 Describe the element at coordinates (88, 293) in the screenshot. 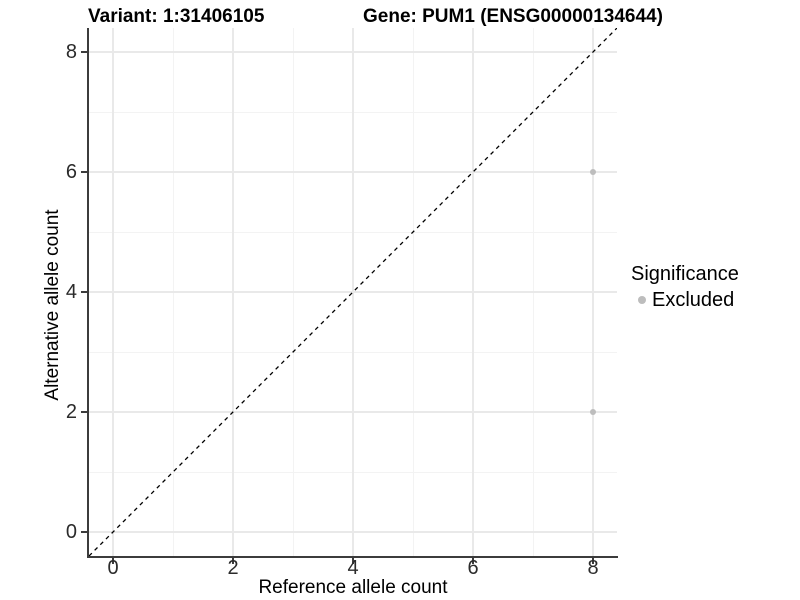

I see `y-axis-line` at that location.